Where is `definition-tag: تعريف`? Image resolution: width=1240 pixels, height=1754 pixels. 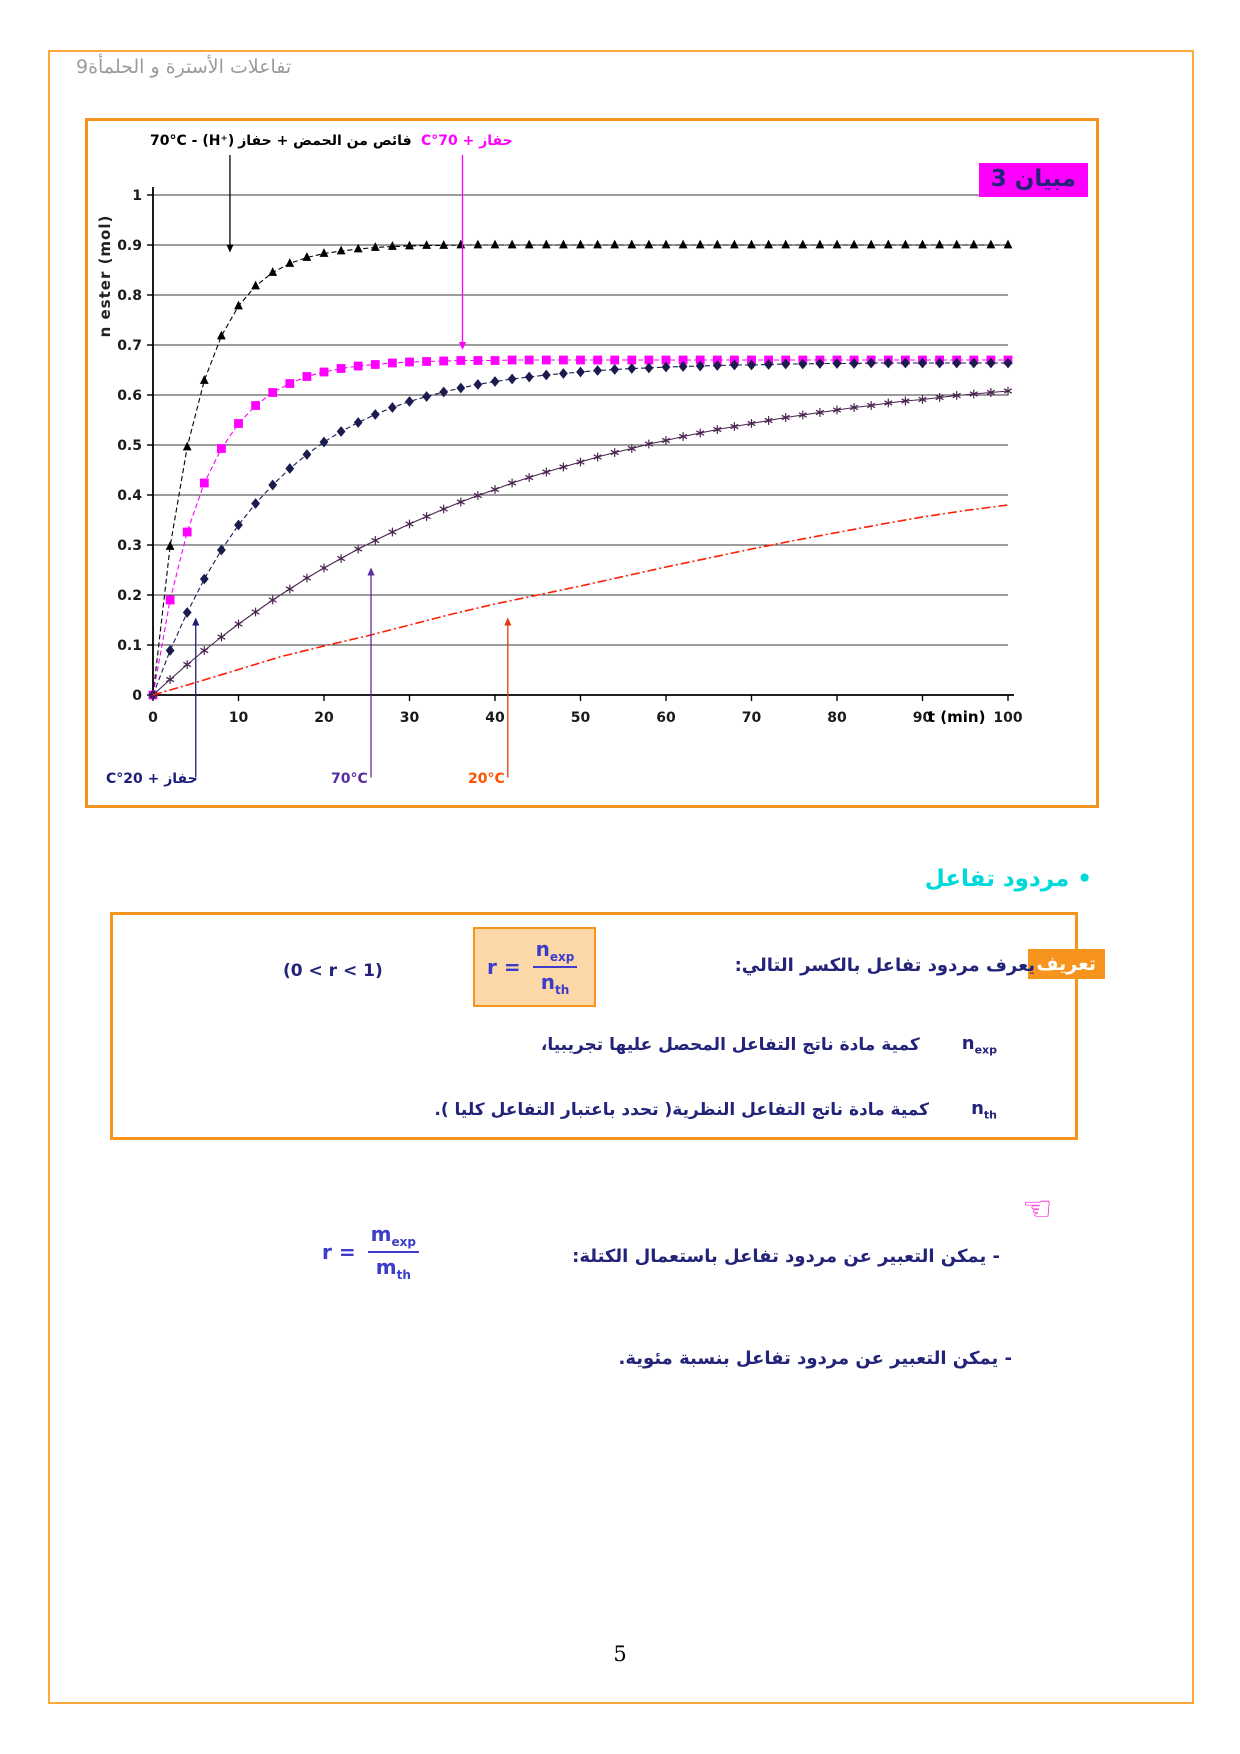 definition-tag: تعريف is located at coordinates (1066, 964).